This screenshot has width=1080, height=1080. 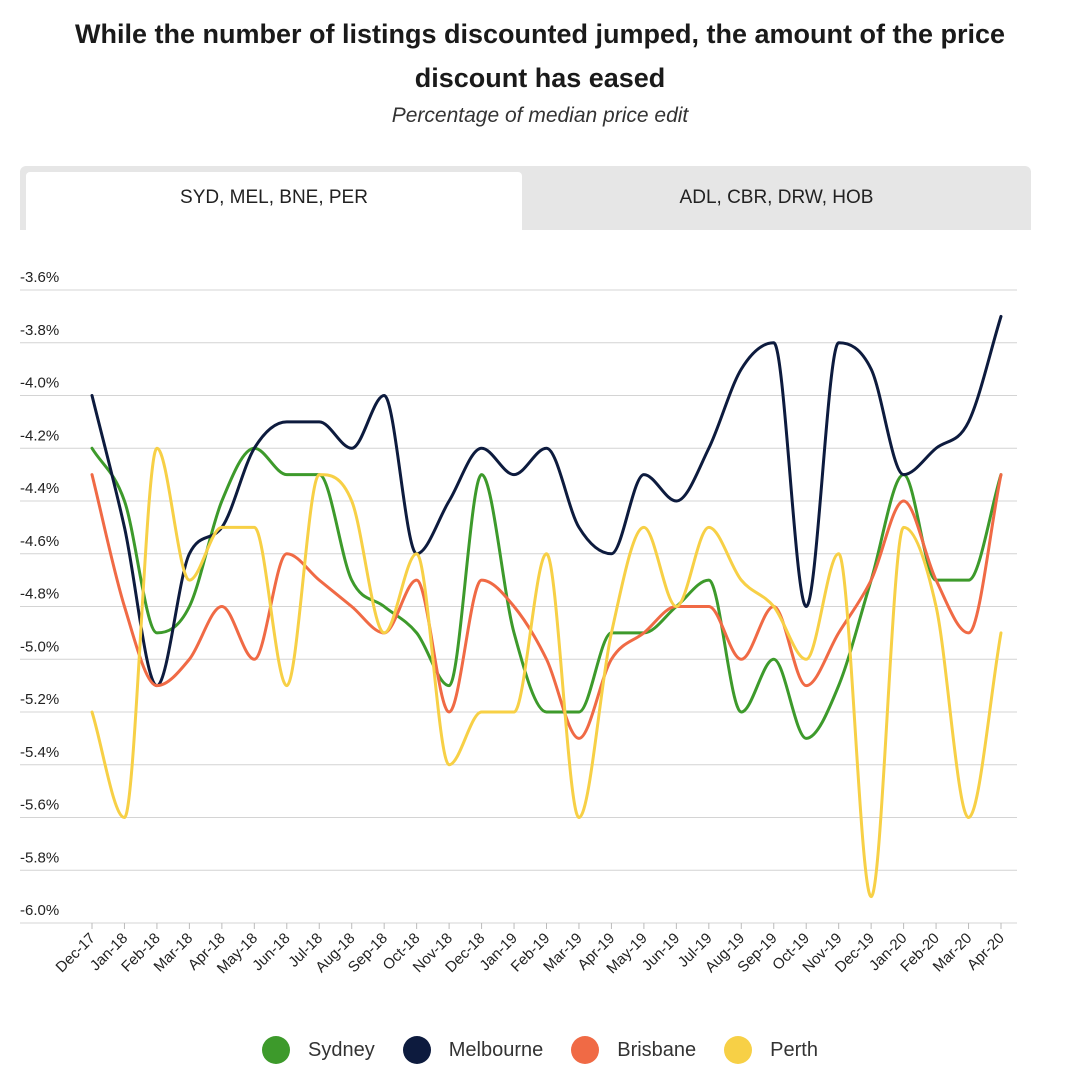 I want to click on legend-label-sydney: Sydney, so click(x=341, y=1049).